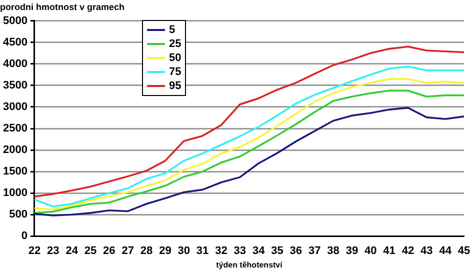  I want to click on x-tick-label: 41, so click(389, 250).